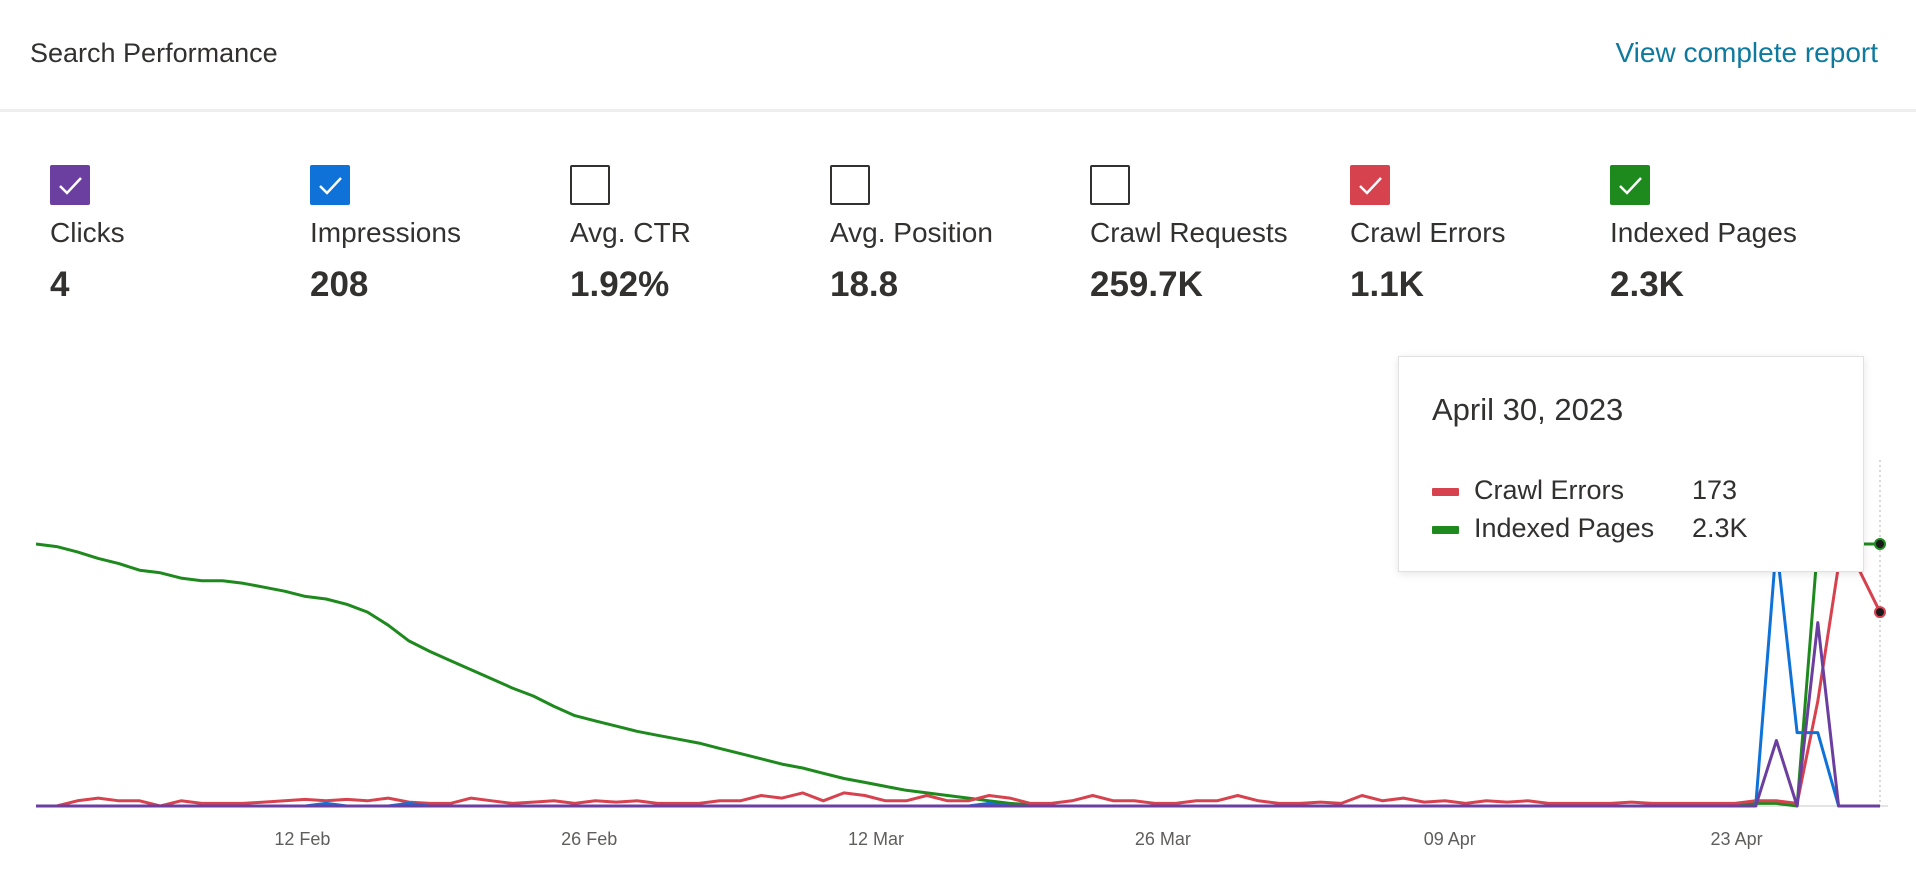  Describe the element at coordinates (385, 232) in the screenshot. I see `metric-label: Impressions` at that location.